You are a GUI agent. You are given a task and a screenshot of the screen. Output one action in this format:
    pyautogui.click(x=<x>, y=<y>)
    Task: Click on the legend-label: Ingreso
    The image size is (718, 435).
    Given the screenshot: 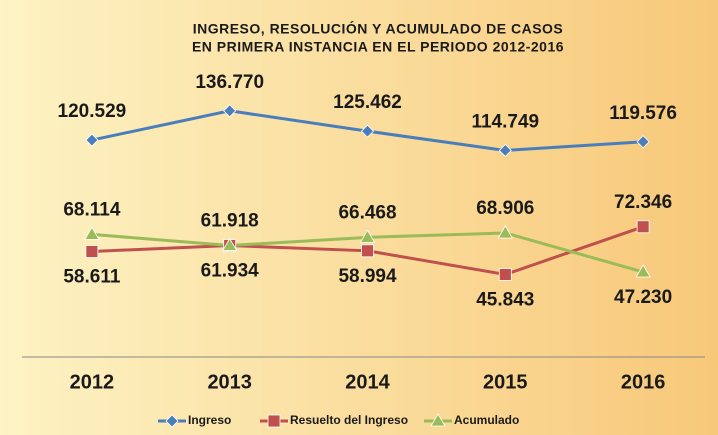 What is the action you would take?
    pyautogui.click(x=209, y=420)
    